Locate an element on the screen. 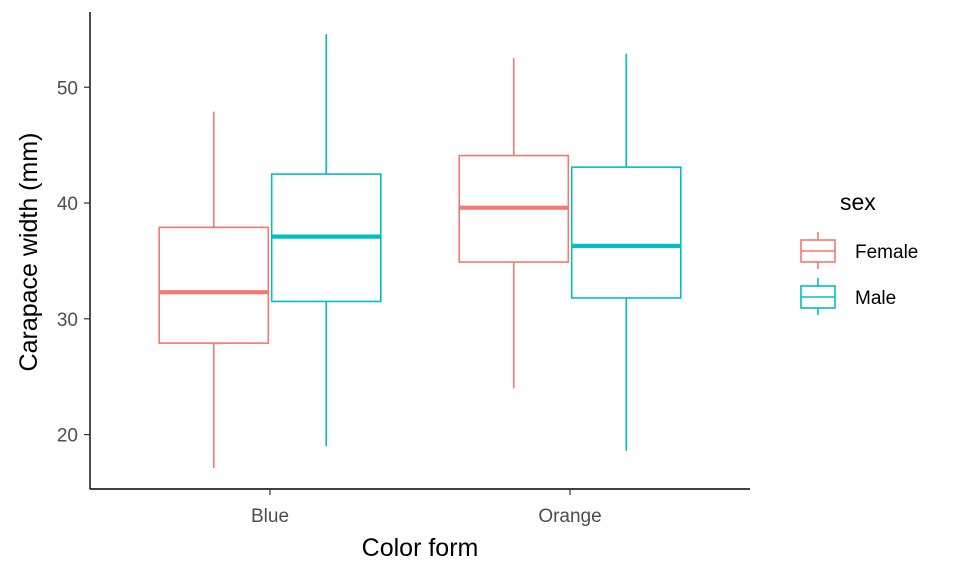 The image size is (960, 576). legend-label: Male is located at coordinates (875, 298).